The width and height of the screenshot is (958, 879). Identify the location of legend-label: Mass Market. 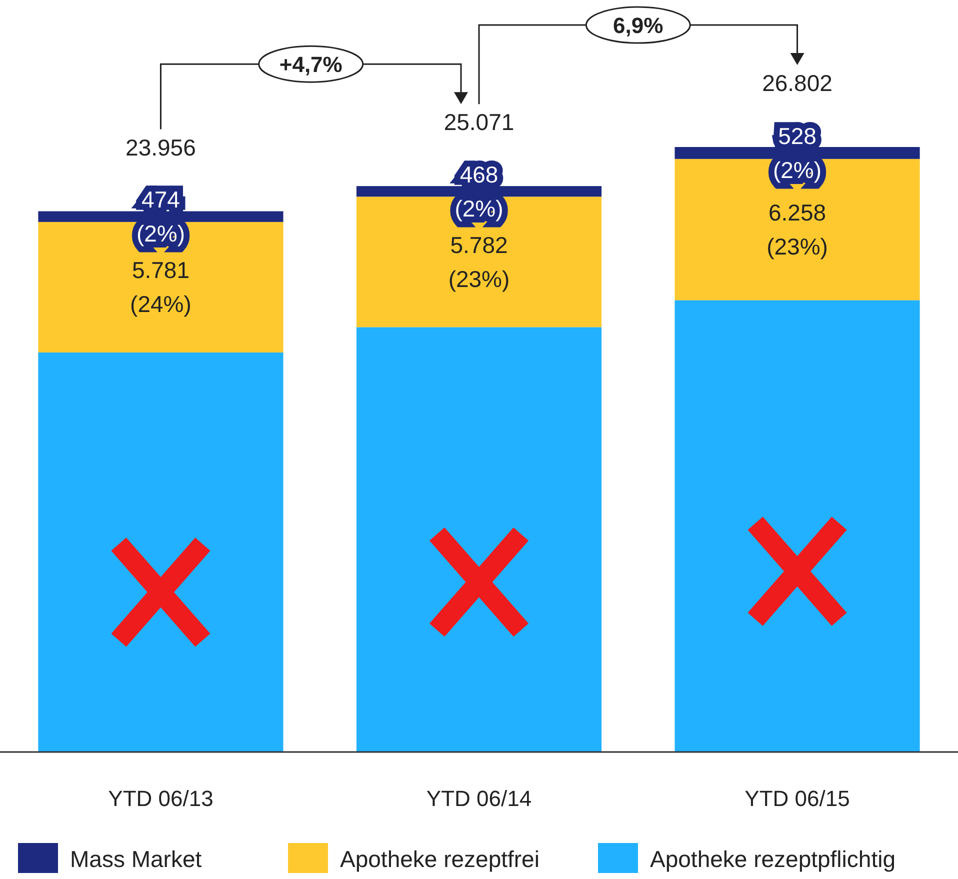
(136, 859).